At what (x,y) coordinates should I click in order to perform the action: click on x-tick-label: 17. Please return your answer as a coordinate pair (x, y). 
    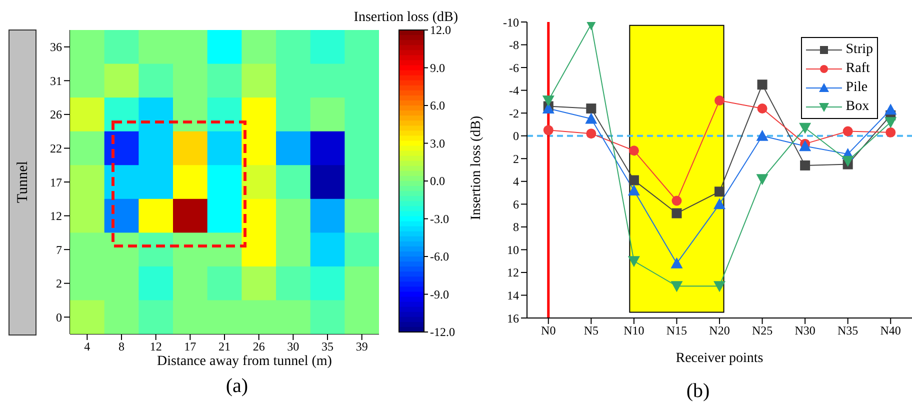
    Looking at the image, I should click on (190, 347).